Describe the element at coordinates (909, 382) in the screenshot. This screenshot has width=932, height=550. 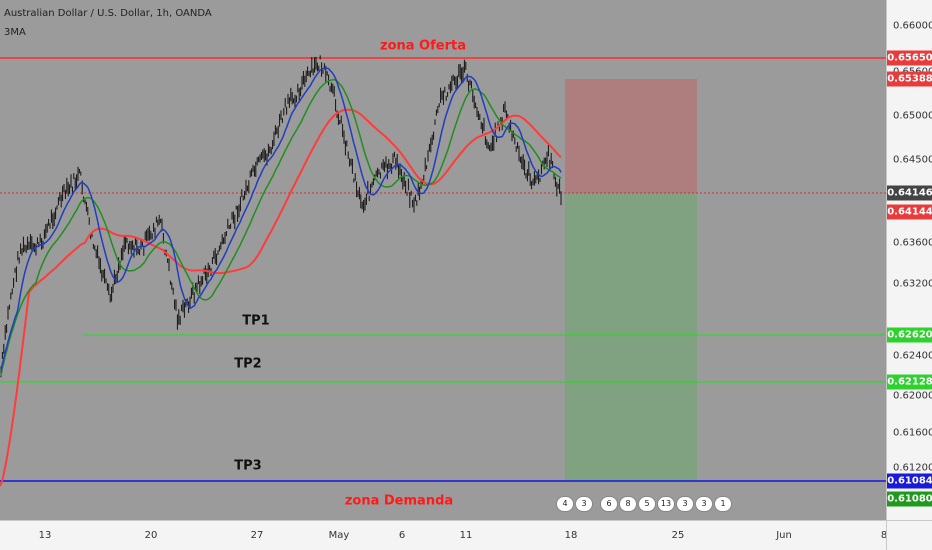
I see `price-tag-tp2: 0.62128` at that location.